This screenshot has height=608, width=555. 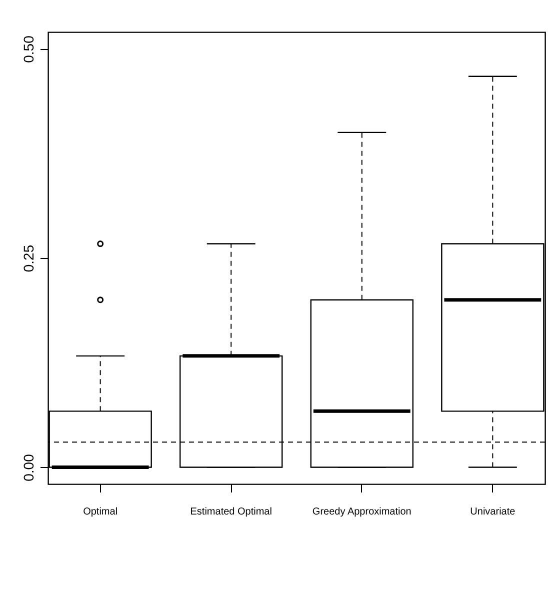 I want to click on x-tick-label: Estimated Optimal, so click(x=231, y=512).